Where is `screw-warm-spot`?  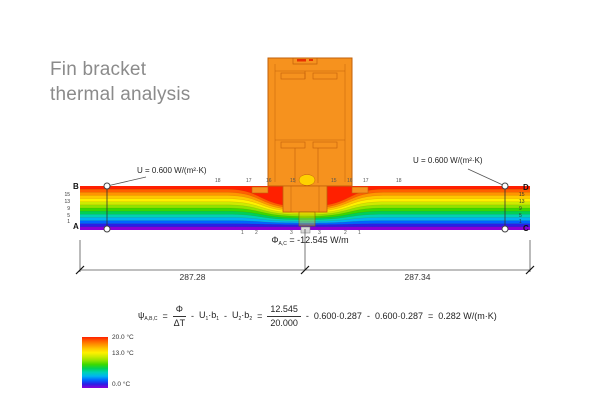 screw-warm-spot is located at coordinates (307, 180).